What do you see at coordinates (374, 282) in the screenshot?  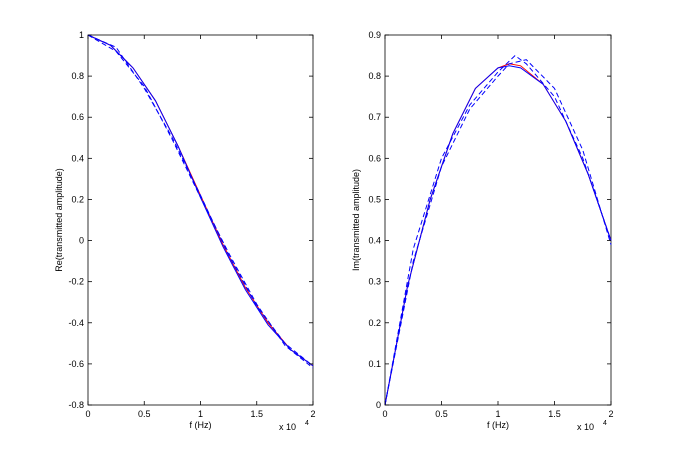 I see `y-tick-label: 0.3` at bounding box center [374, 282].